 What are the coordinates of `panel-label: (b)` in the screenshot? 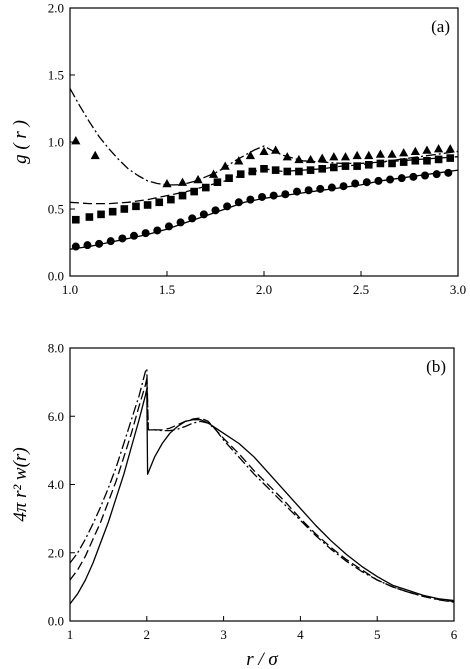 It's located at (436, 366).